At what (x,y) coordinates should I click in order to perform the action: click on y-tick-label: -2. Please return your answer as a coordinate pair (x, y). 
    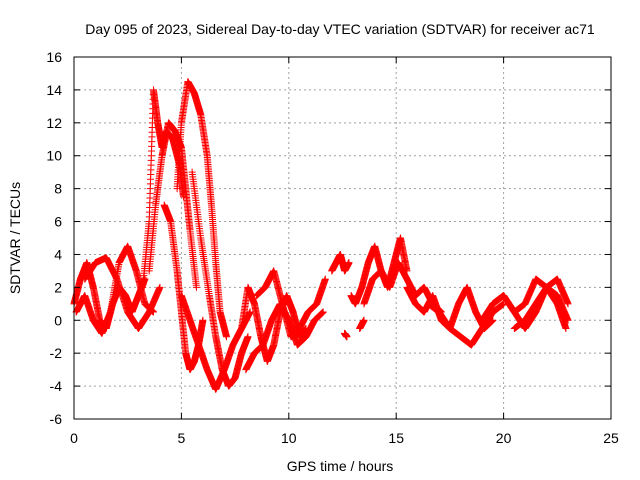
    Looking at the image, I should click on (56, 353).